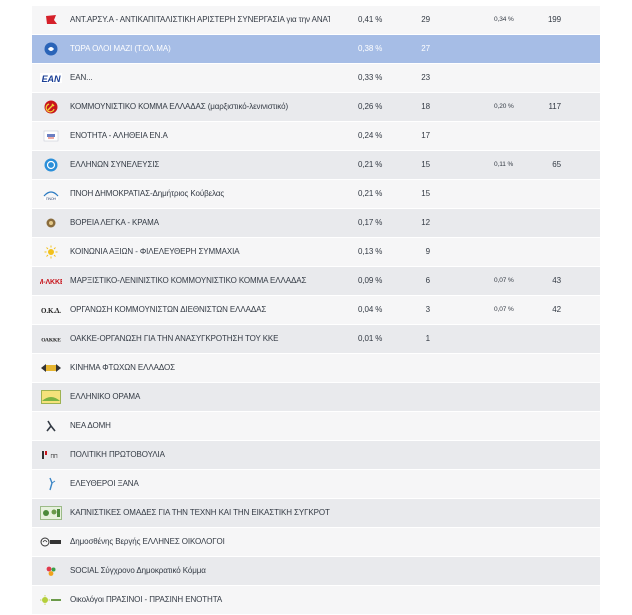 The height and width of the screenshot is (615, 632). Describe the element at coordinates (105, 396) in the screenshot. I see `party-name: ΕΛΛΗΝΙΚΟ ΟΡΑΜΑ` at that location.